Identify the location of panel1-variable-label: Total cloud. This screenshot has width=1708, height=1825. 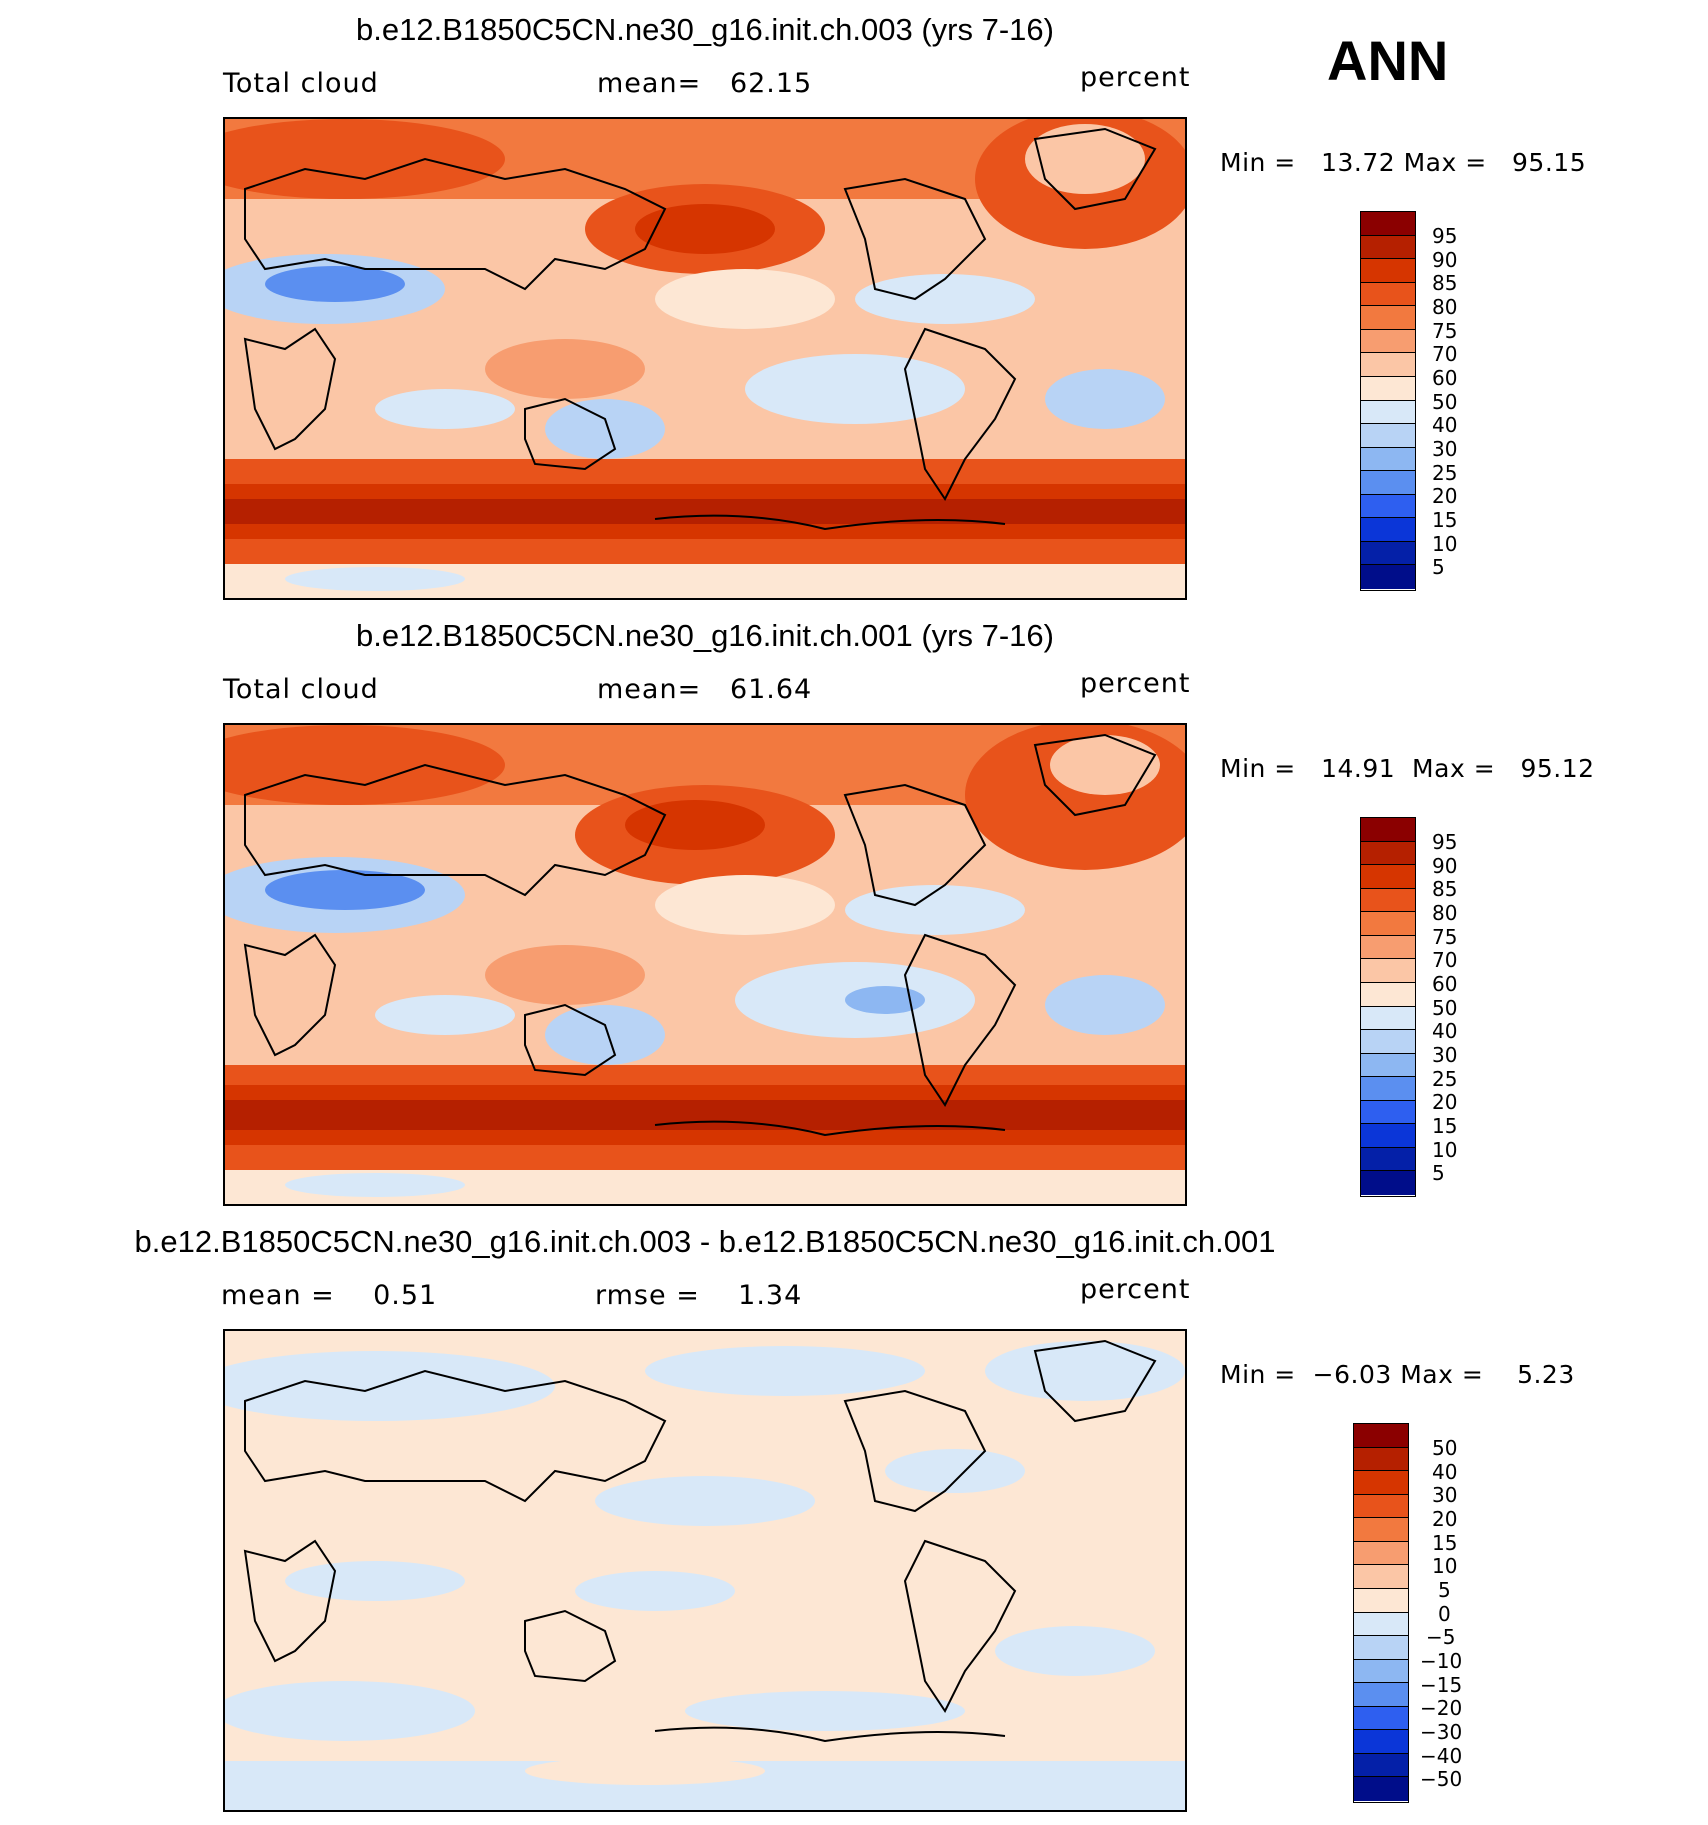
(301, 83).